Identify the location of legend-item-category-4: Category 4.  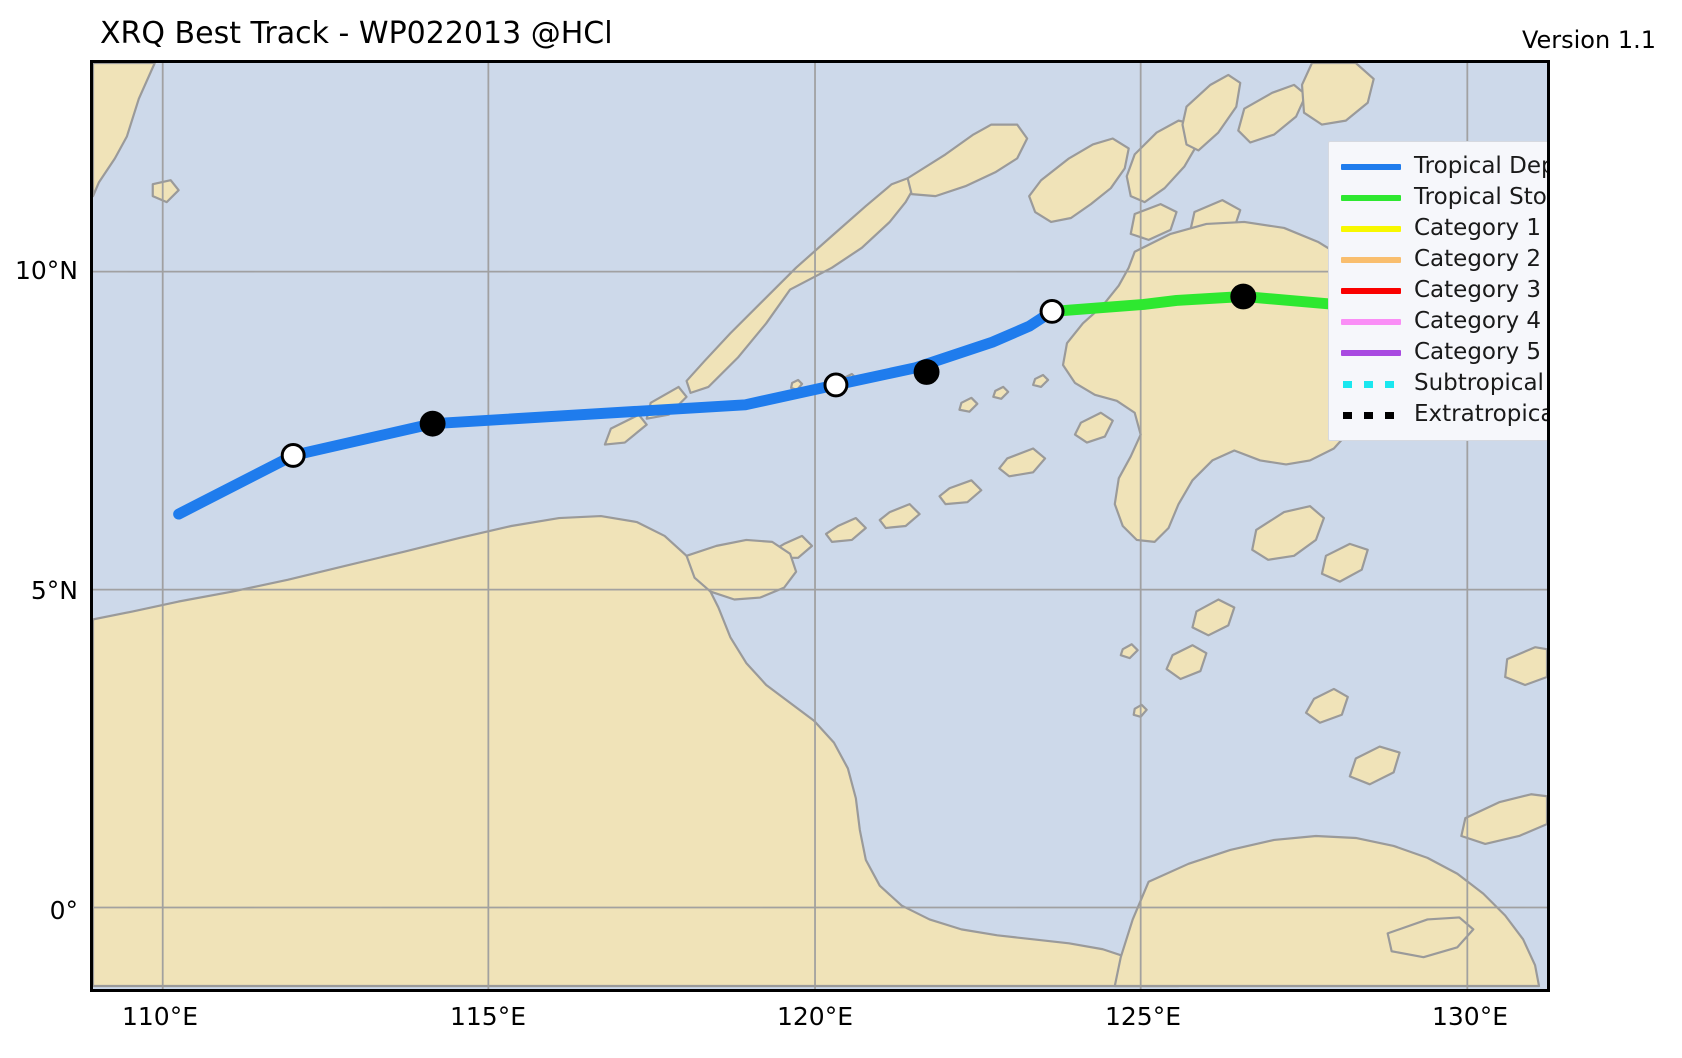
(1444, 321).